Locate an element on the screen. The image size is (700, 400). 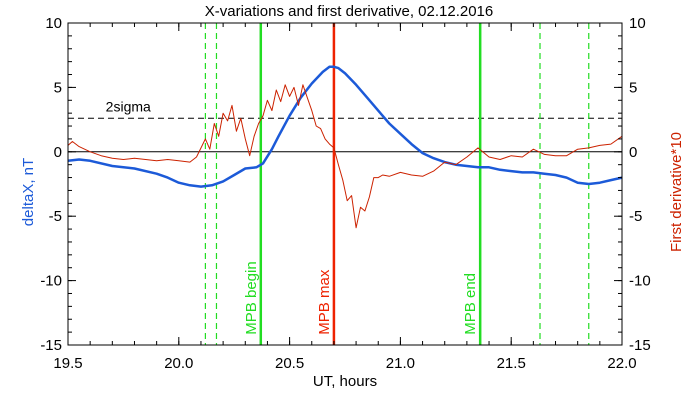
y-tick-label-left: 5 is located at coordinates (58, 87).